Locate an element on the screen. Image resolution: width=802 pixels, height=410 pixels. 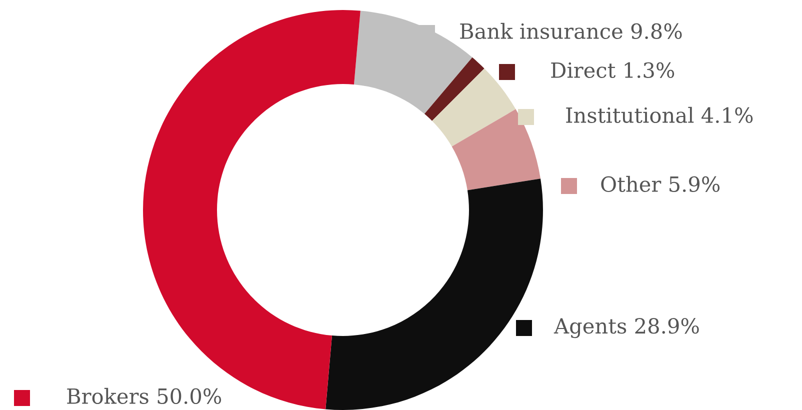
legend-label: Bank insurance 9.8% is located at coordinates (571, 31).